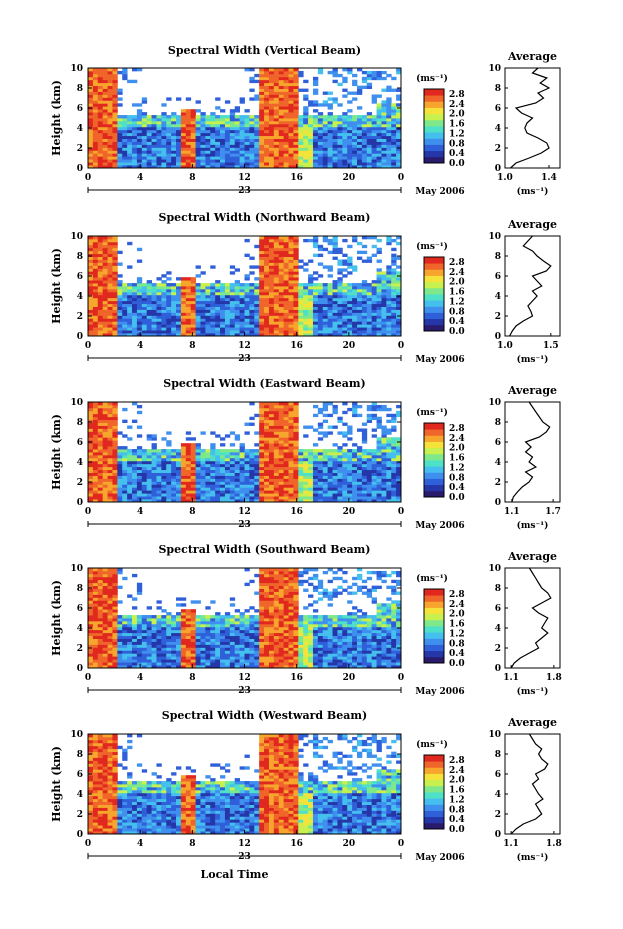 The width and height of the screenshot is (623, 929). Describe the element at coordinates (512, 512) in the screenshot. I see `average-x-tick-label: 1.1` at that location.